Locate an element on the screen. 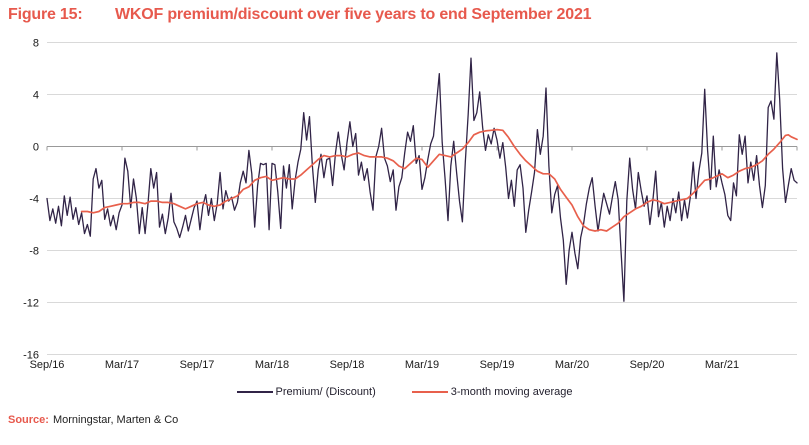 The image size is (809, 445). figure-label: Figure 15: is located at coordinates (45, 14).